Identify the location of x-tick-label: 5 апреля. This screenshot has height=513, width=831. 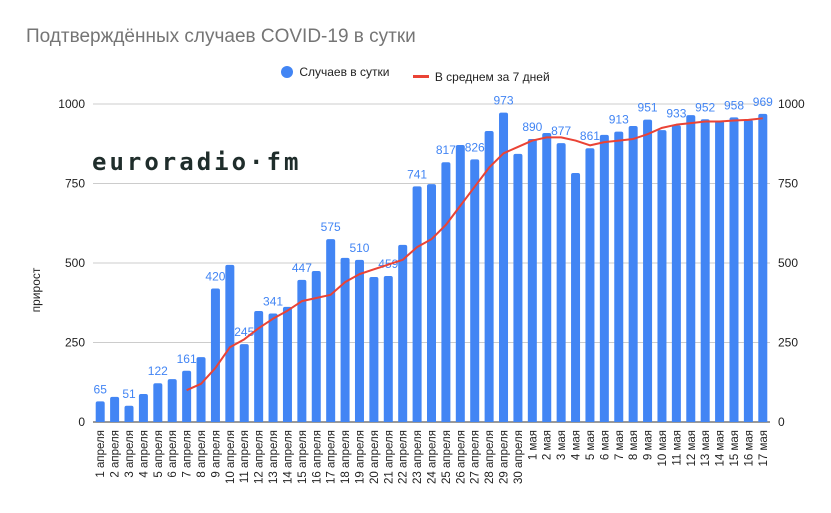
(159, 454).